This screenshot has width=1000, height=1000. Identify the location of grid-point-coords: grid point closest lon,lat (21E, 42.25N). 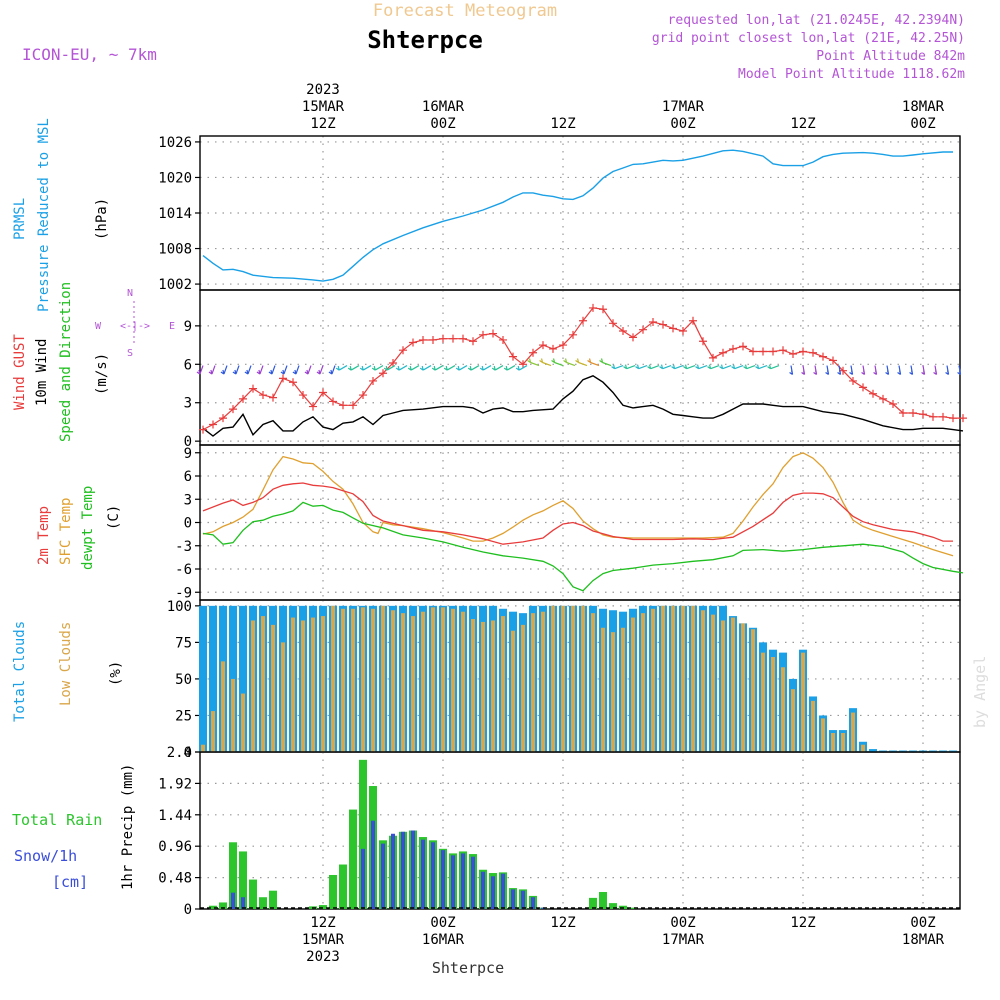
(808, 38).